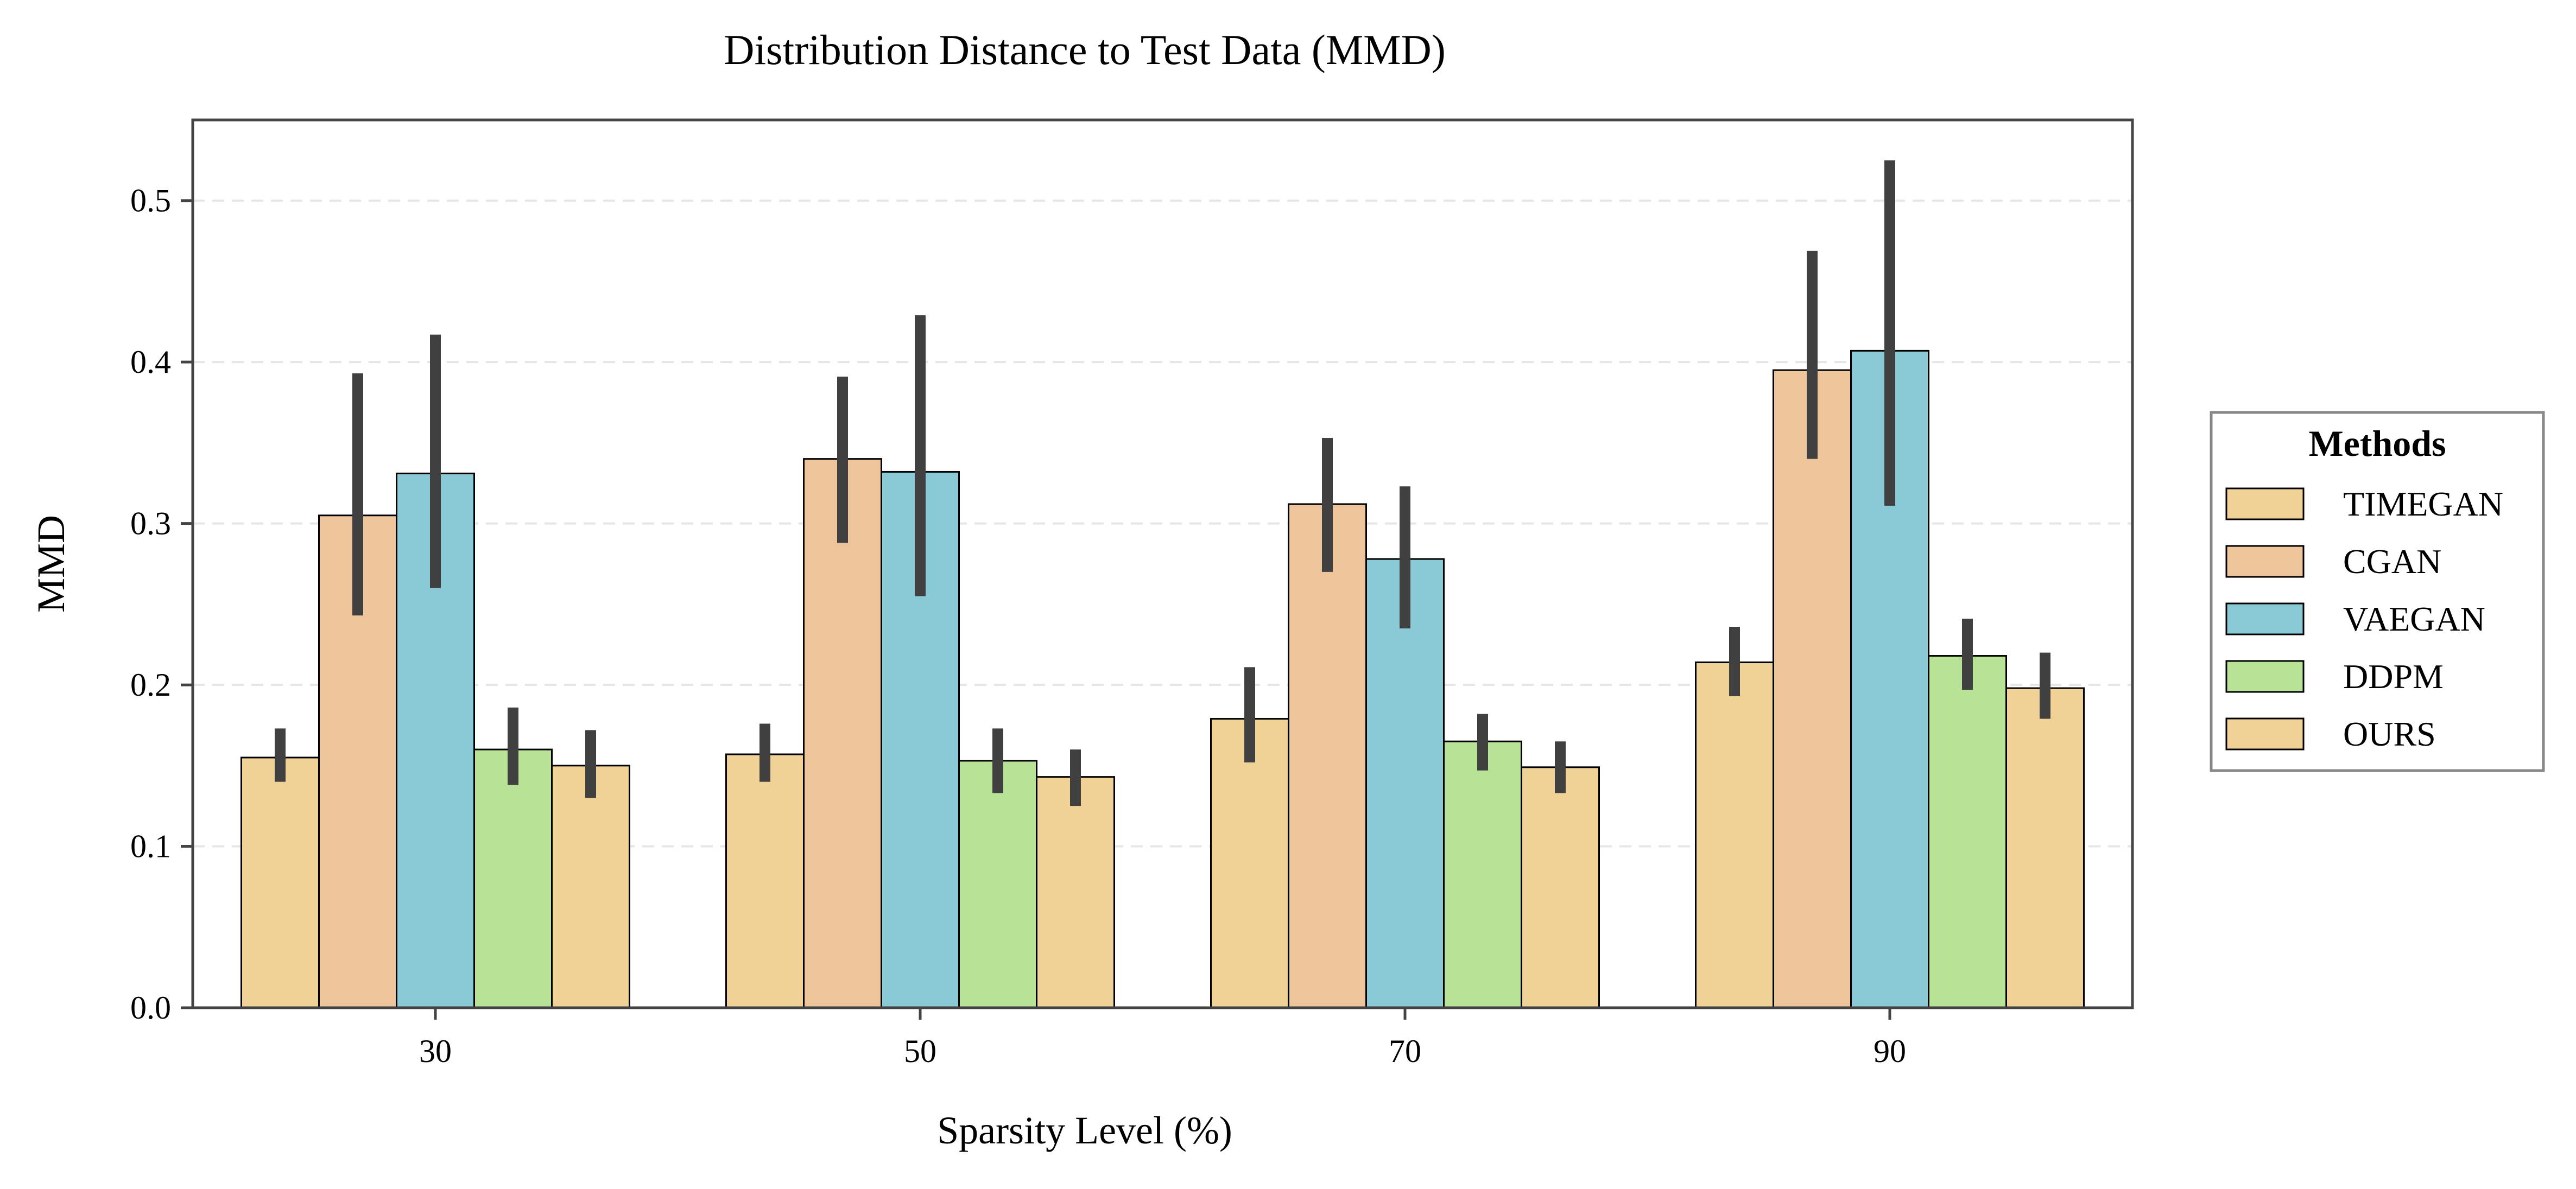  I want to click on legend-label-ours: OURS, so click(2389, 734).